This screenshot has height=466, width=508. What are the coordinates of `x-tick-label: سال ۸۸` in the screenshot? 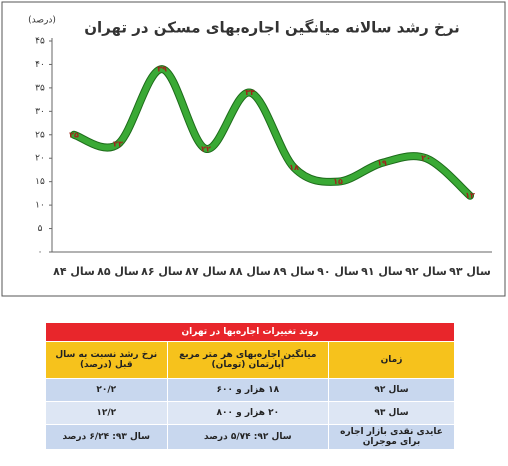 It's located at (250, 271).